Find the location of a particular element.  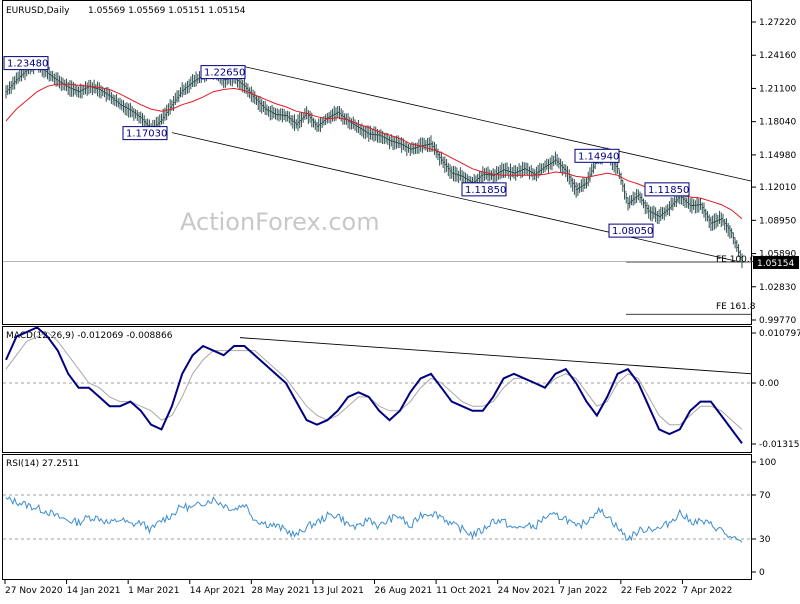

x-tick-label: 24 Nov 2021 is located at coordinates (527, 591).